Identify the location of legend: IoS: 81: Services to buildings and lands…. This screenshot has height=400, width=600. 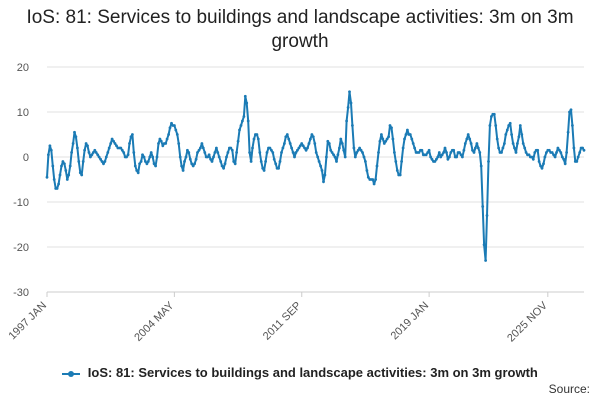
(300, 372).